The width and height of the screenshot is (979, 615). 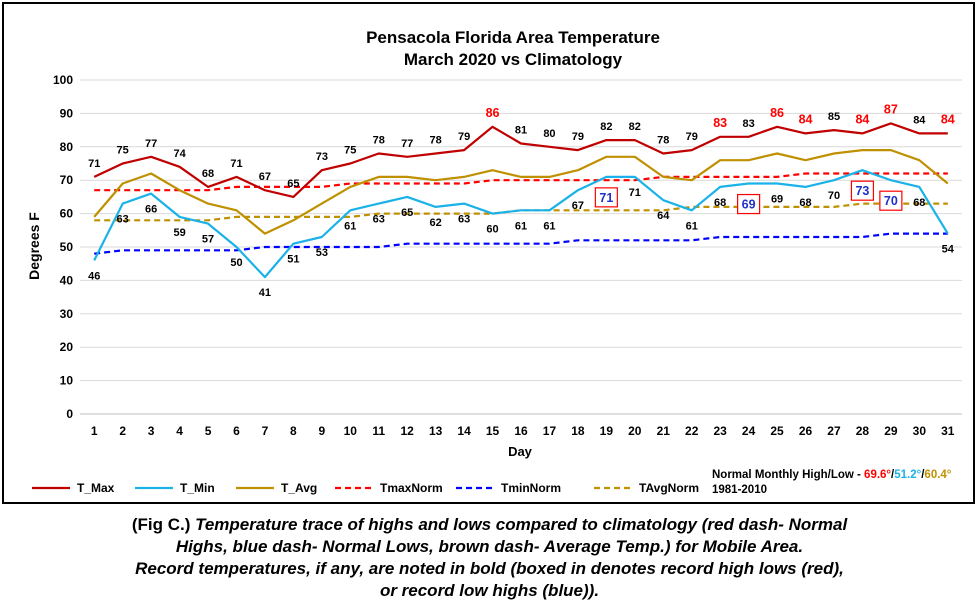 I want to click on min-data-label: 46, so click(x=94, y=276).